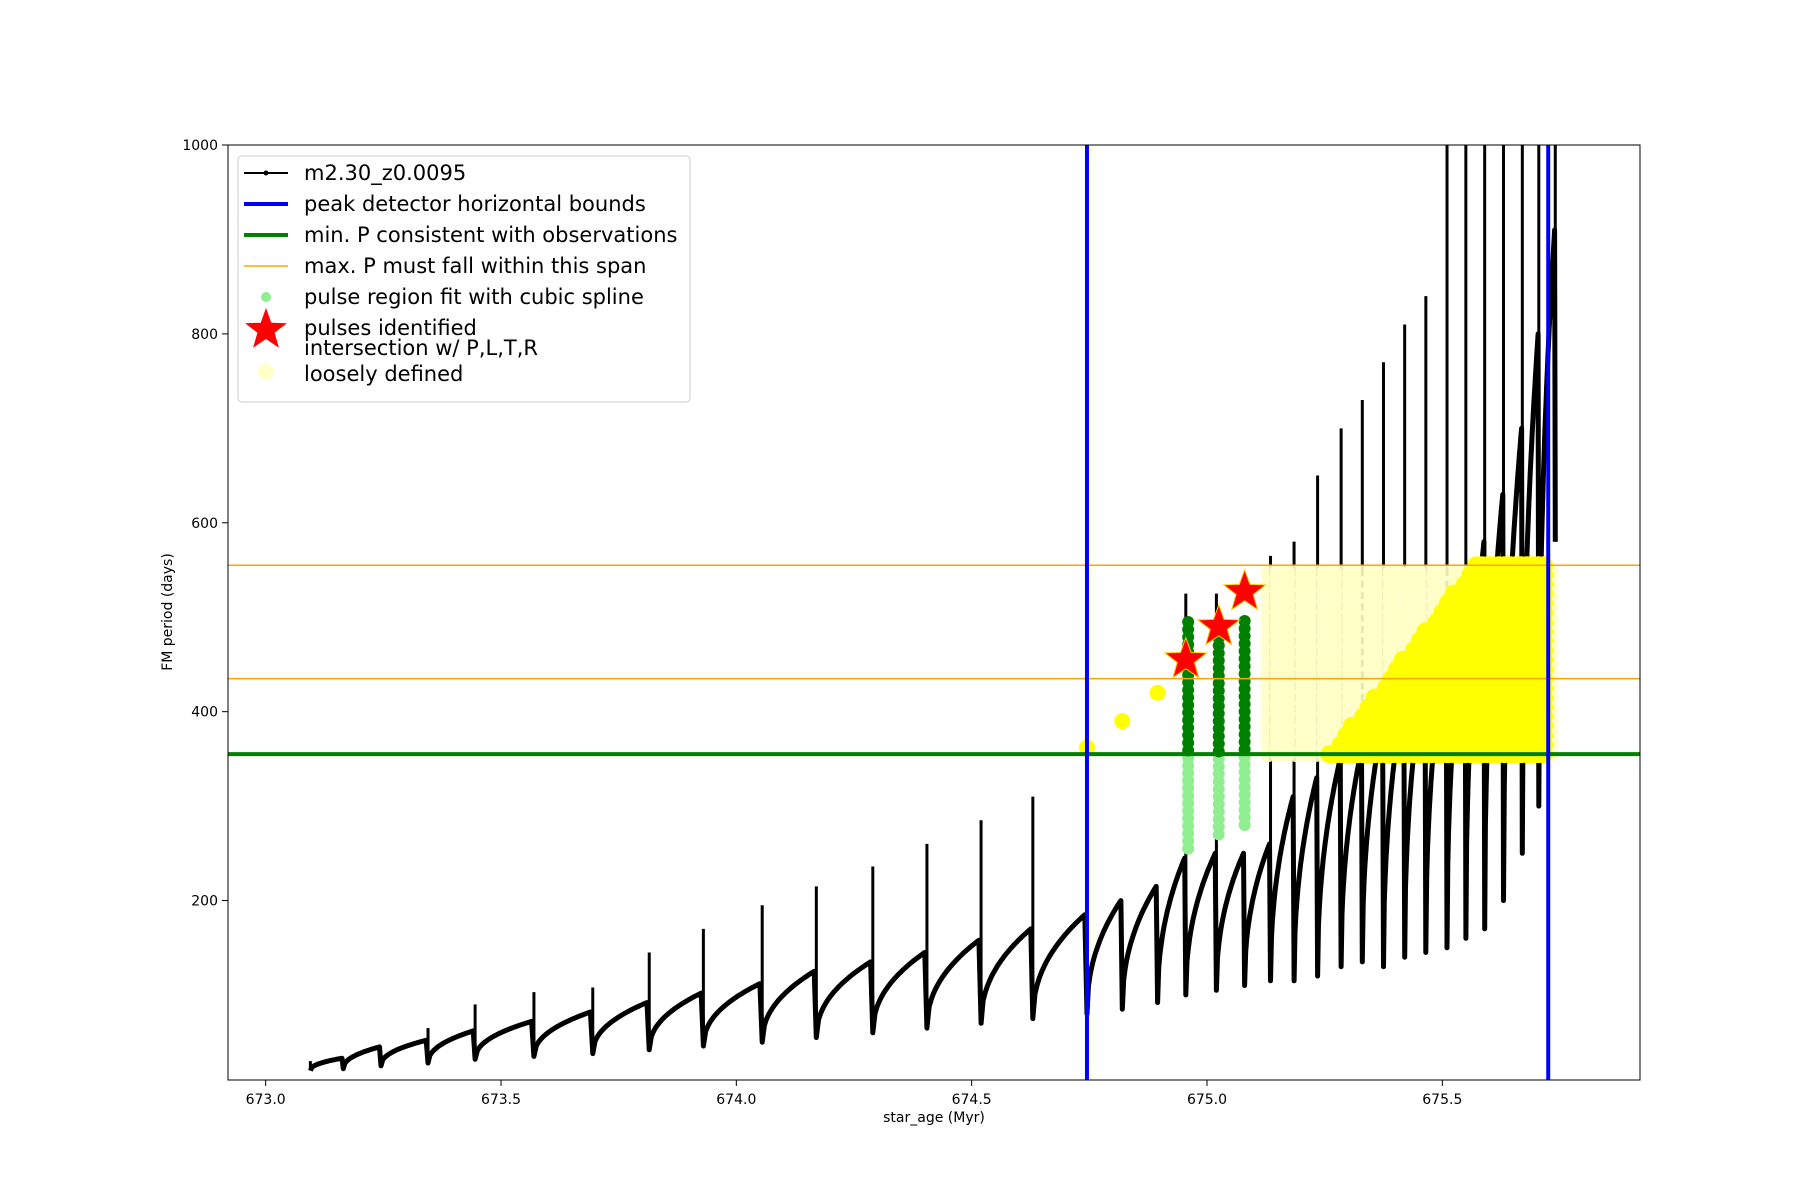 The height and width of the screenshot is (1200, 1800). I want to click on y-axis: 200 400 600 800 1000, so click(205, 524).